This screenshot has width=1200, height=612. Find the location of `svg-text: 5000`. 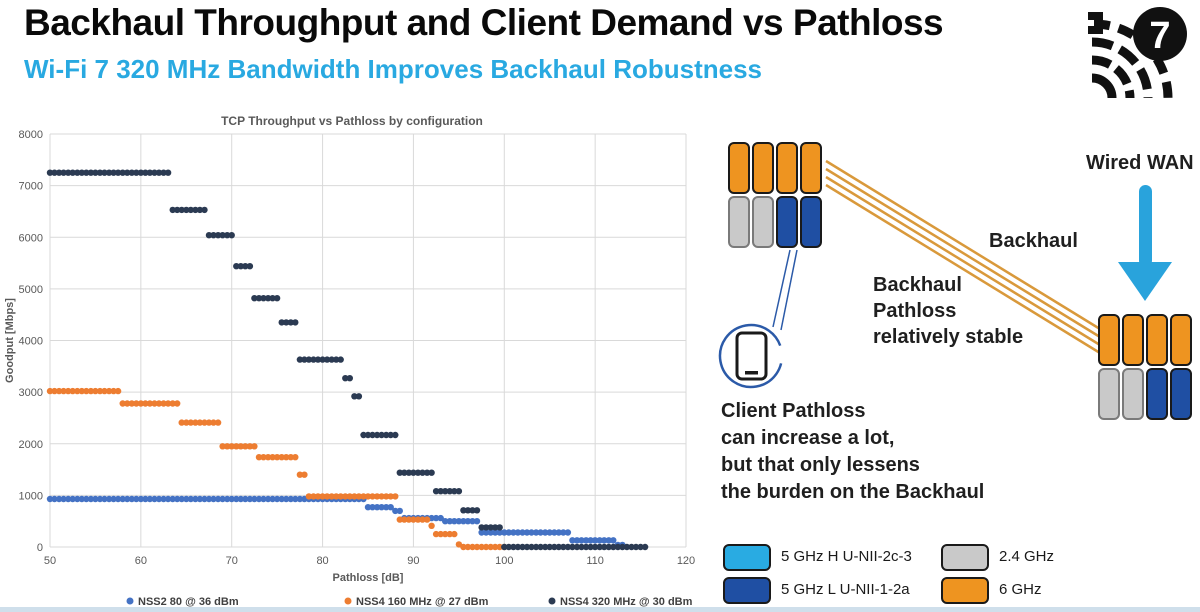

svg-text: 5000 is located at coordinates (31, 290).